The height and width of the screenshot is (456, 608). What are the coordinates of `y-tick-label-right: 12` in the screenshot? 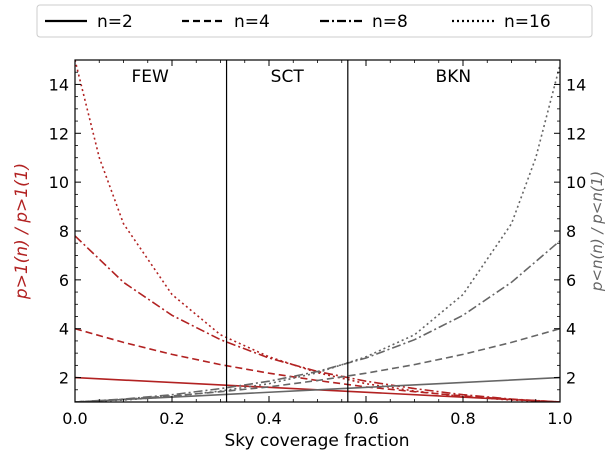 It's located at (576, 133).